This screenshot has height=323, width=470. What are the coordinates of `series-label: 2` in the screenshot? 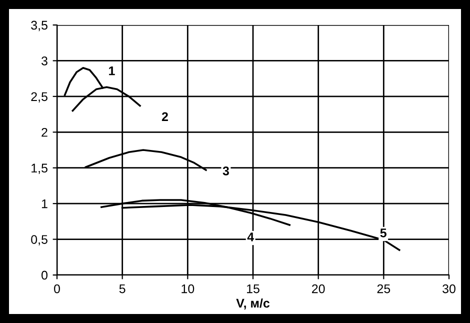 It's located at (165, 116).